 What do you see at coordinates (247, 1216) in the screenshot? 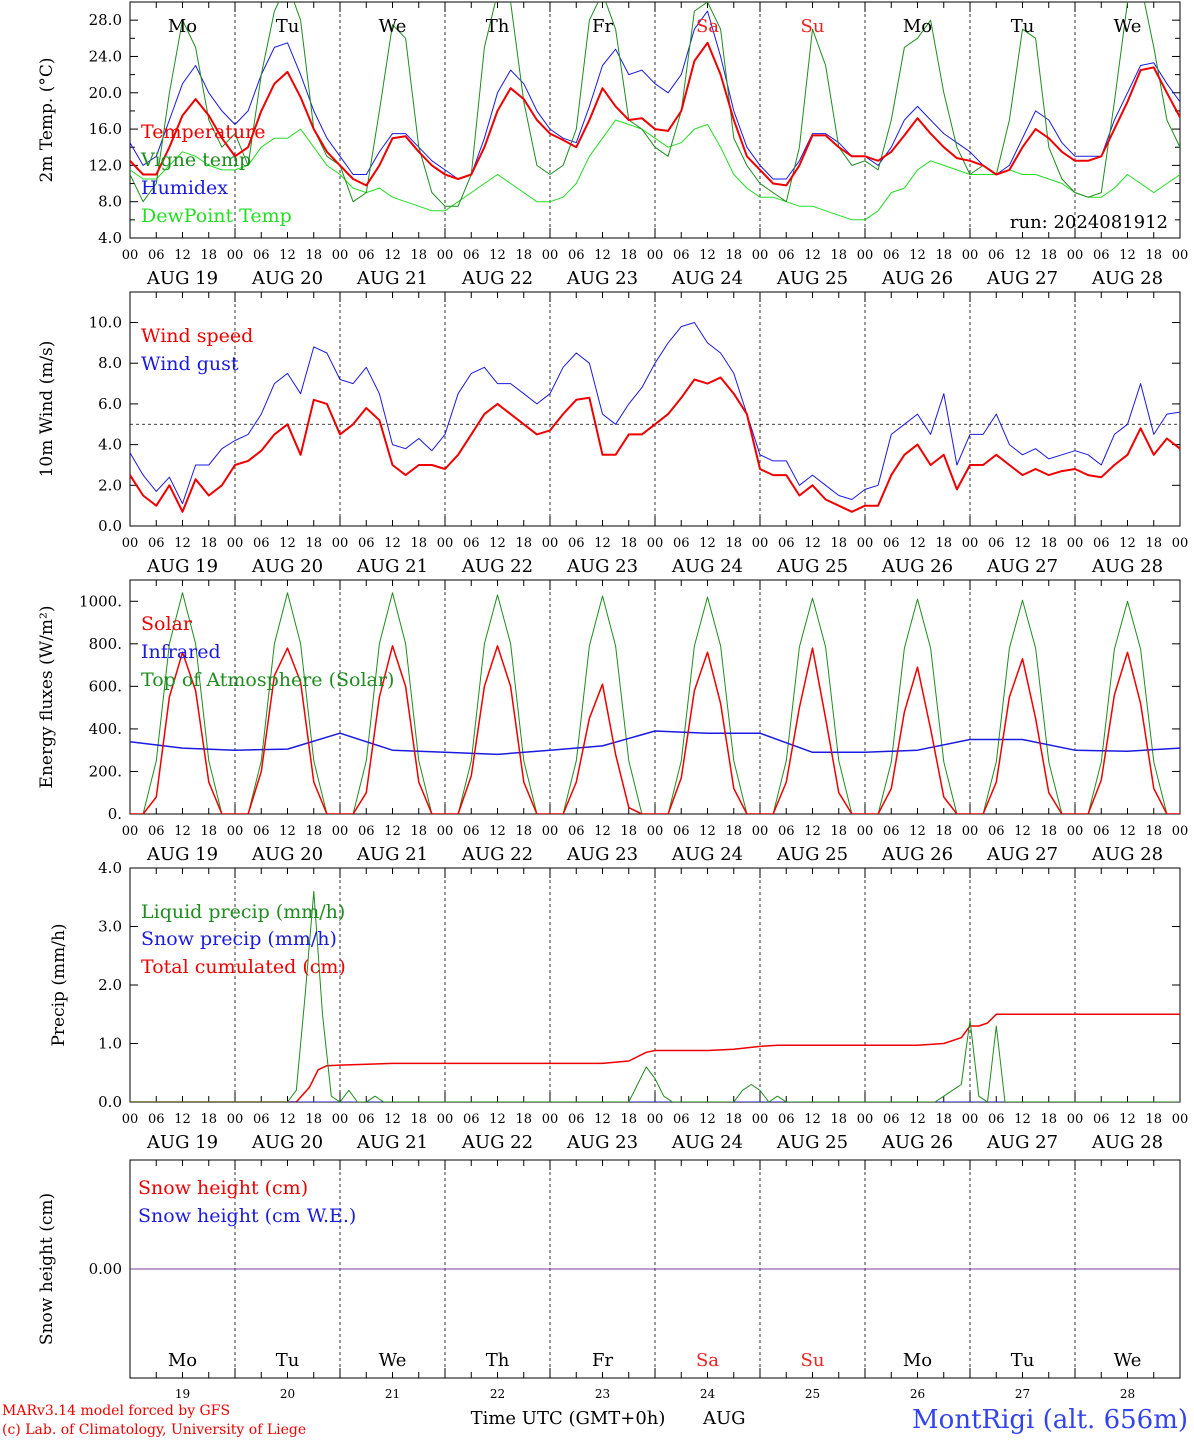
I see `legend-entry: Snow height (cm W.E.)` at bounding box center [247, 1216].